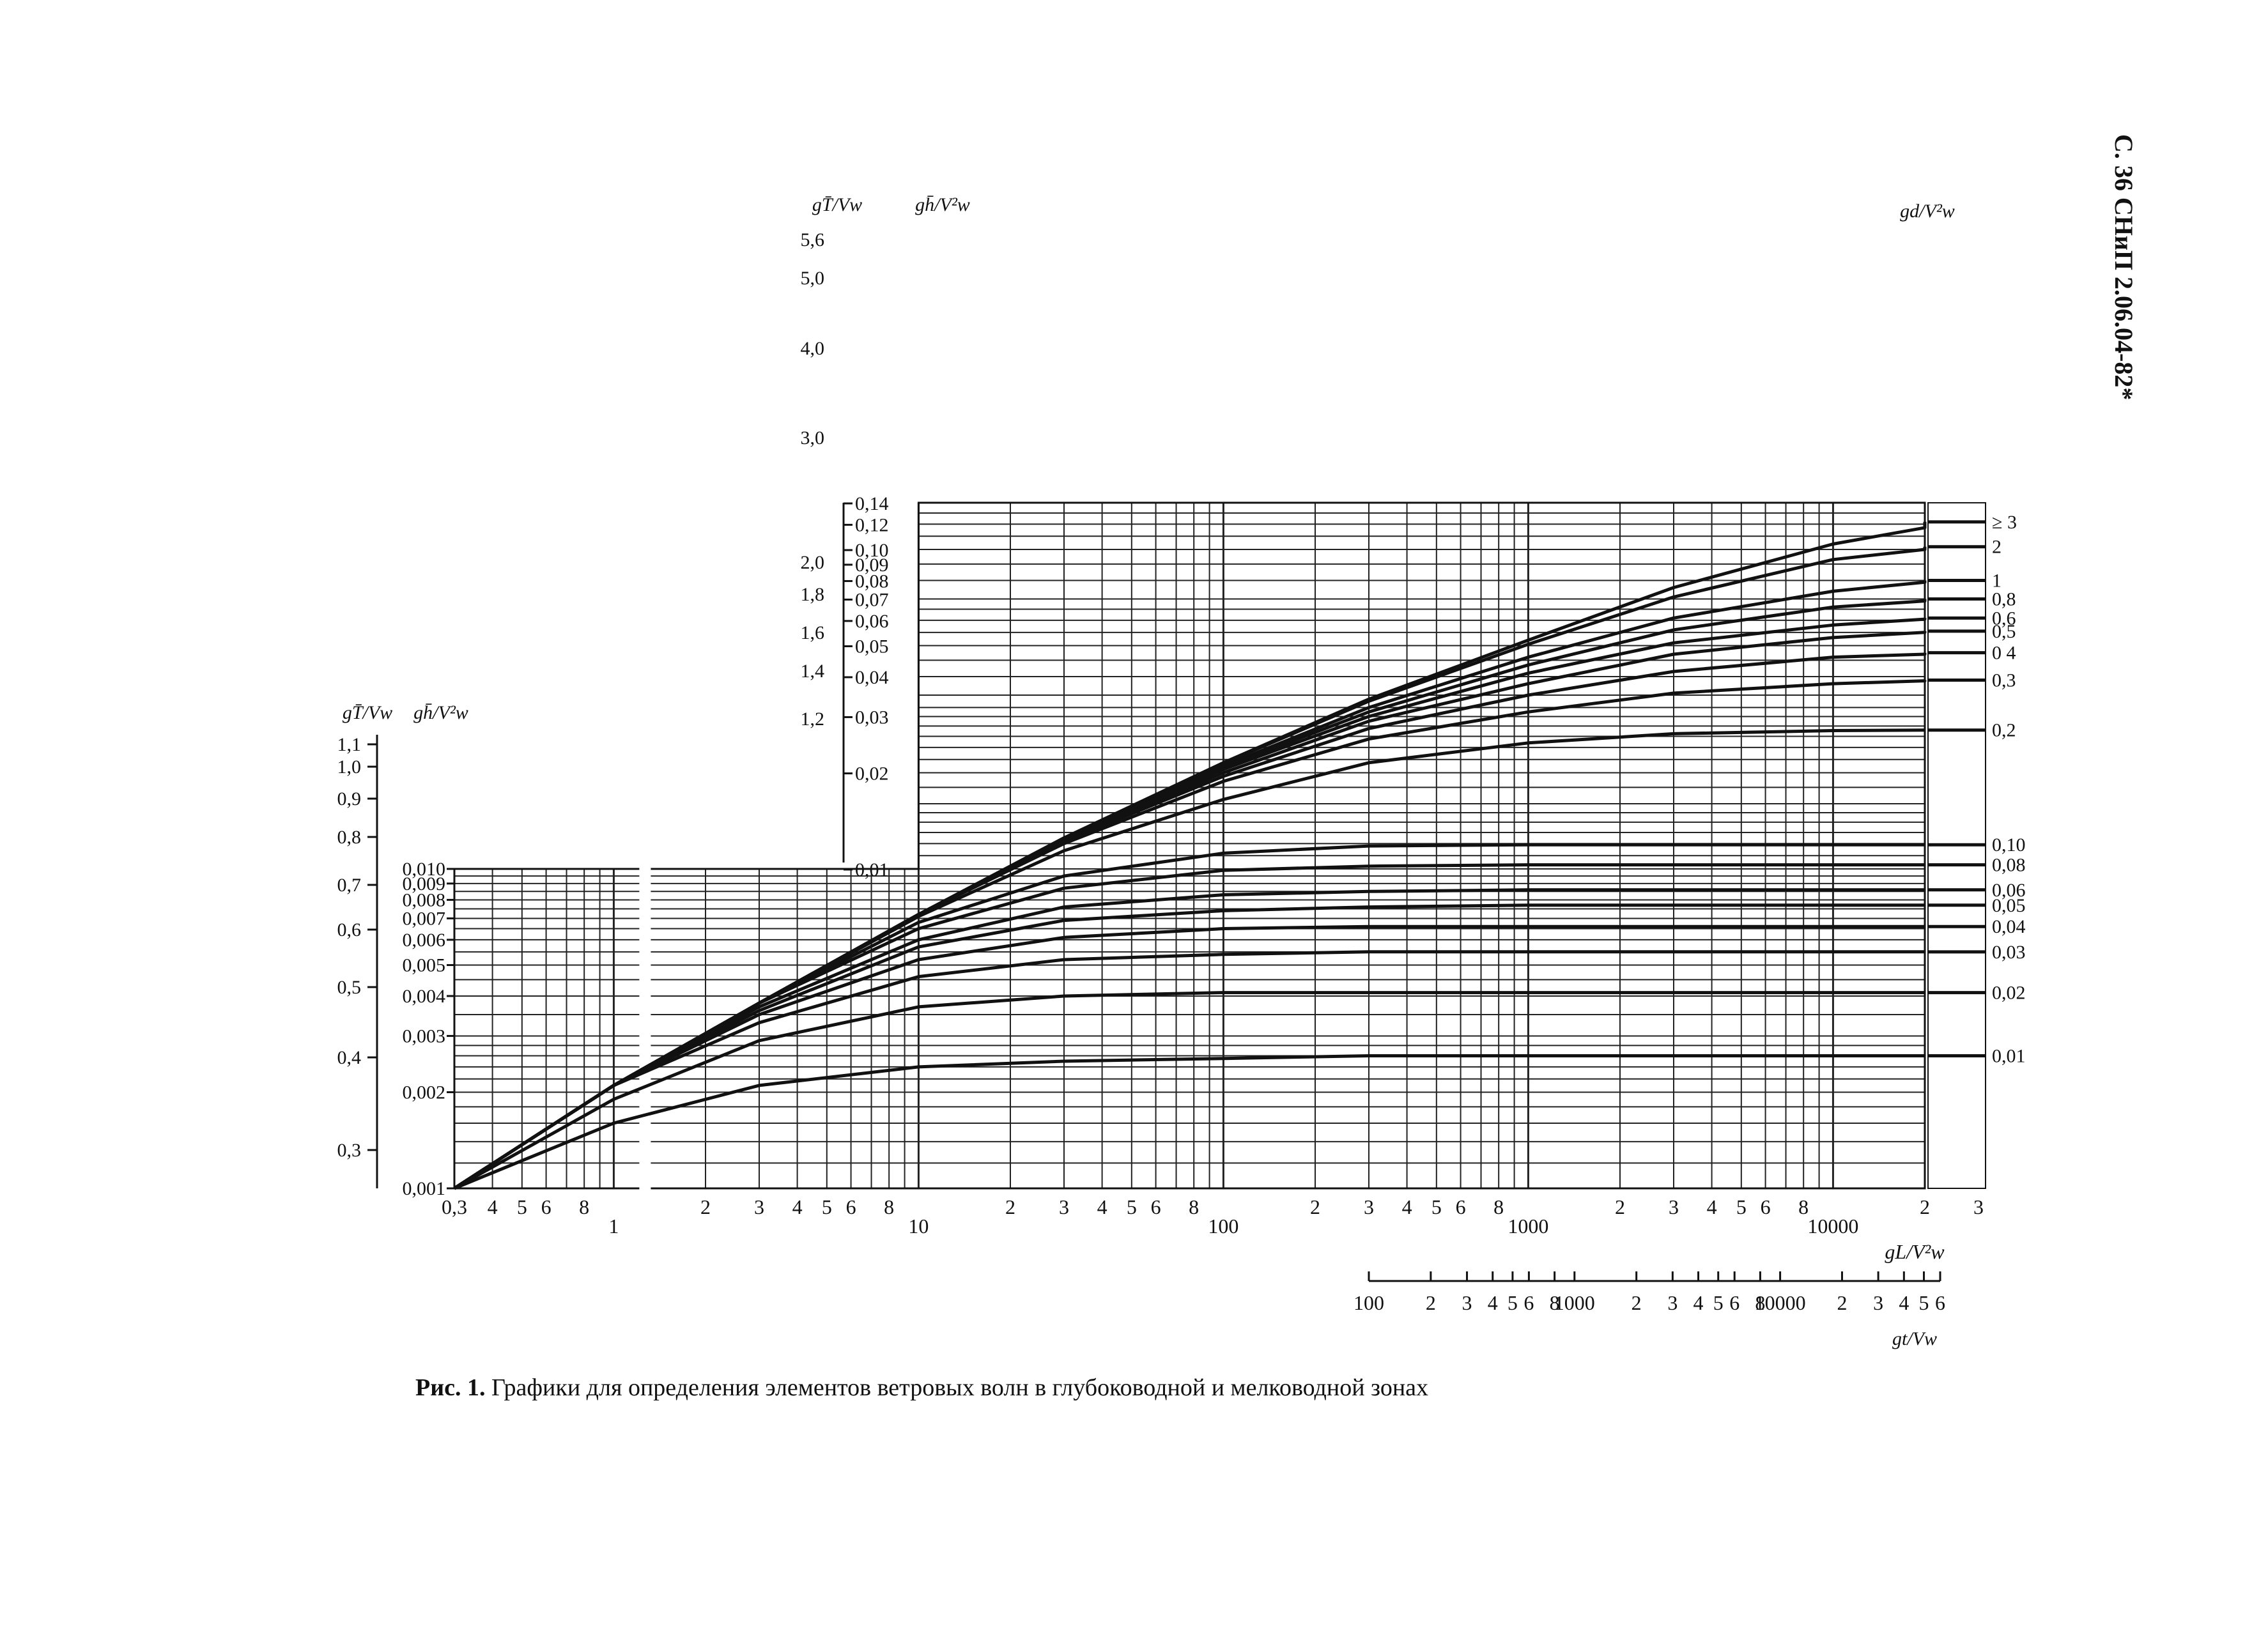 Image resolution: width=2268 pixels, height=1626 pixels. What do you see at coordinates (813, 348) in the screenshot?
I see `upper-period-tick-label: 4,0` at bounding box center [813, 348].